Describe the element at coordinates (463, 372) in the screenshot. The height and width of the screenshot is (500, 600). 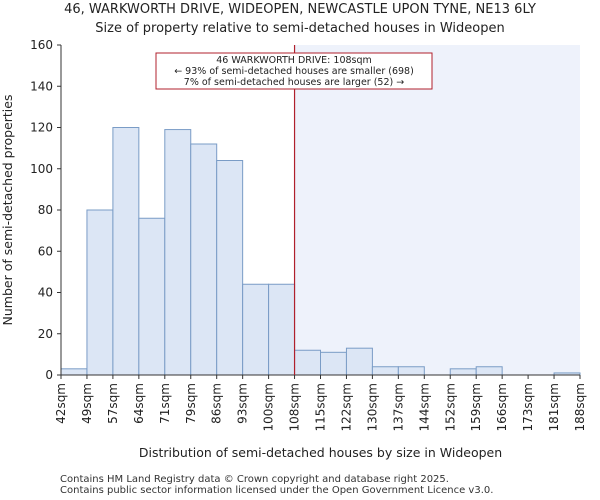
I see `bar-152sqm` at that location.